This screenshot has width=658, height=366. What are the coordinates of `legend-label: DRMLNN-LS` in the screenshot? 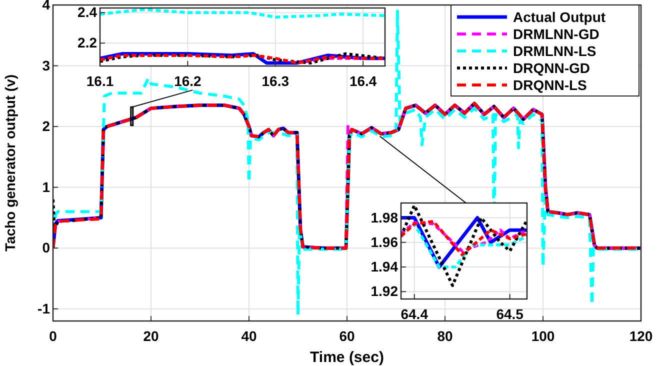 It's located at (554, 51).